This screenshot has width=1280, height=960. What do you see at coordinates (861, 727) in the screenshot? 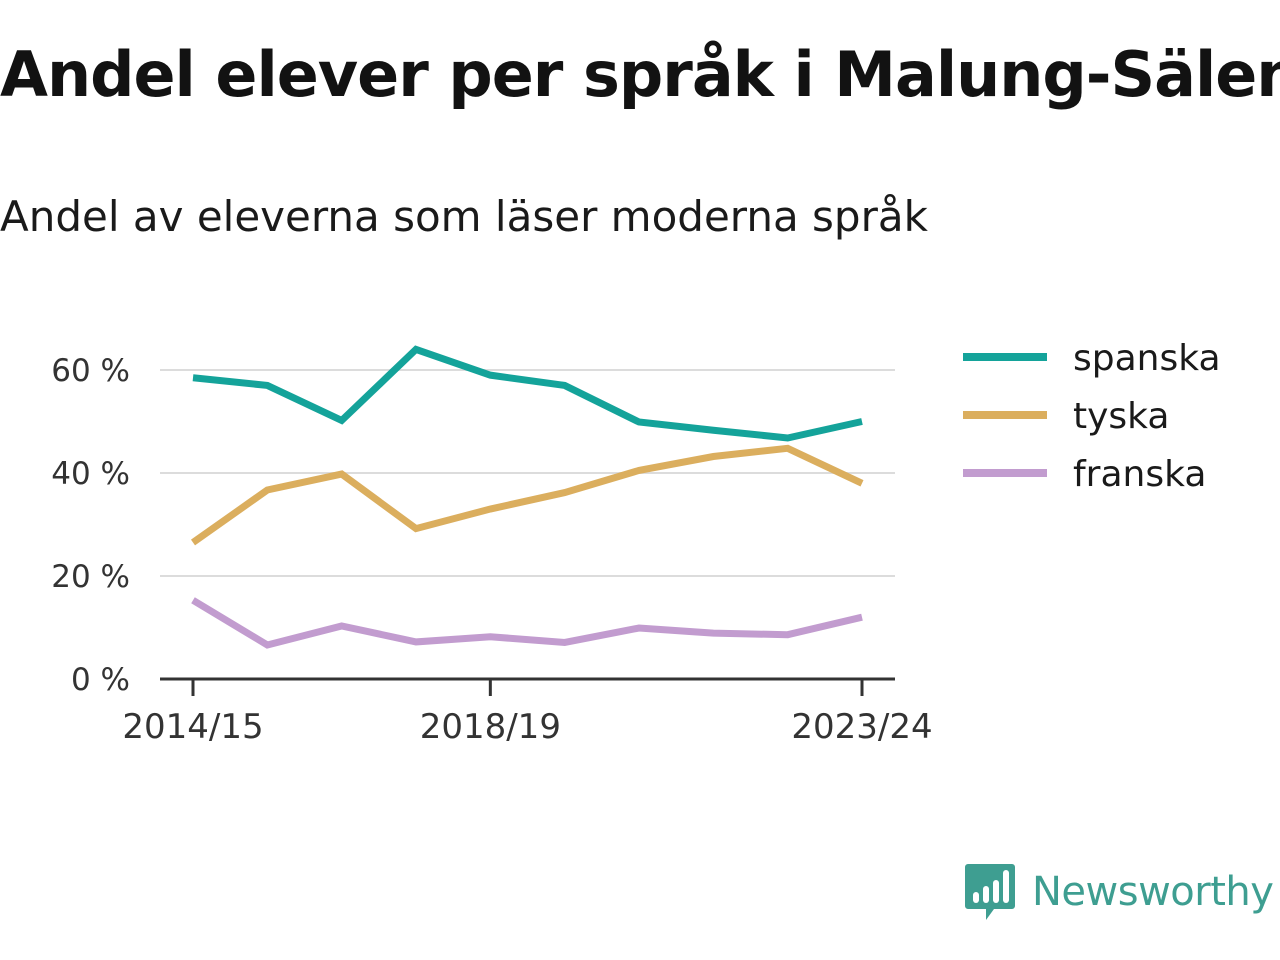
I see `x-tick-label: 2023/24` at bounding box center [861, 727].